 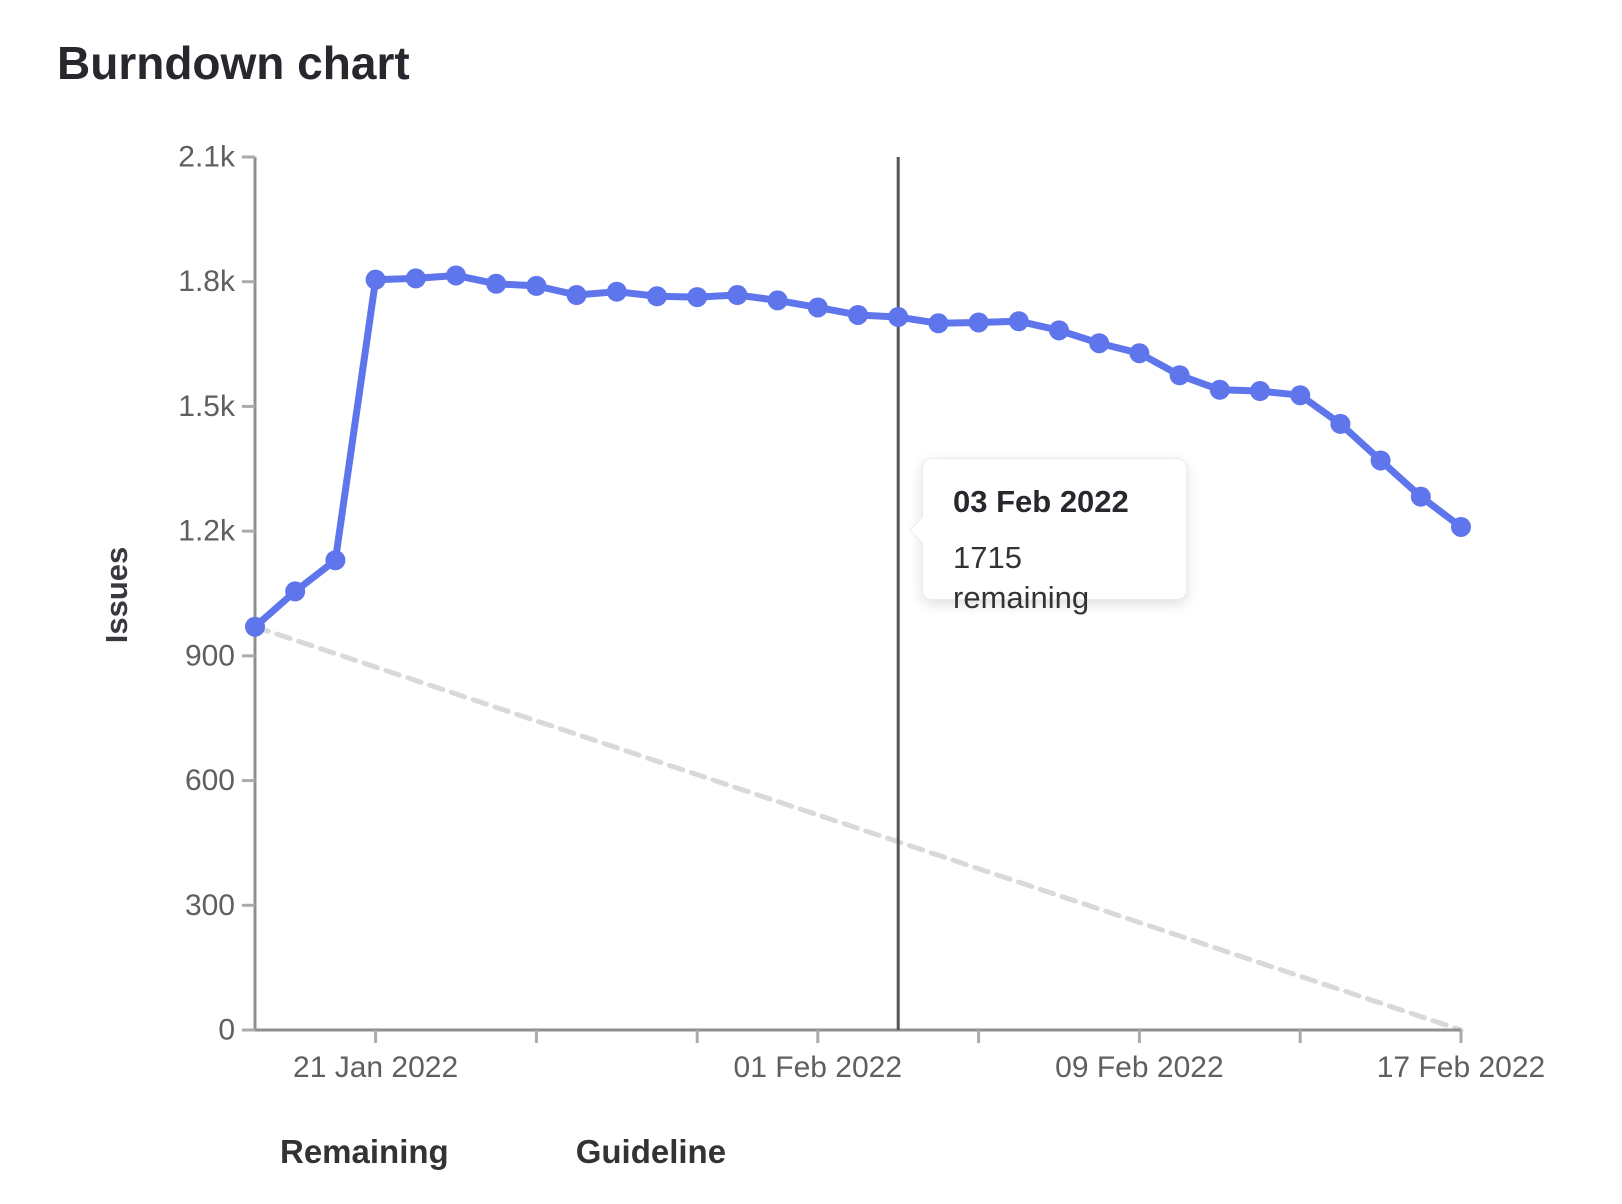 What do you see at coordinates (210, 905) in the screenshot?
I see `y-tick-label: 300` at bounding box center [210, 905].